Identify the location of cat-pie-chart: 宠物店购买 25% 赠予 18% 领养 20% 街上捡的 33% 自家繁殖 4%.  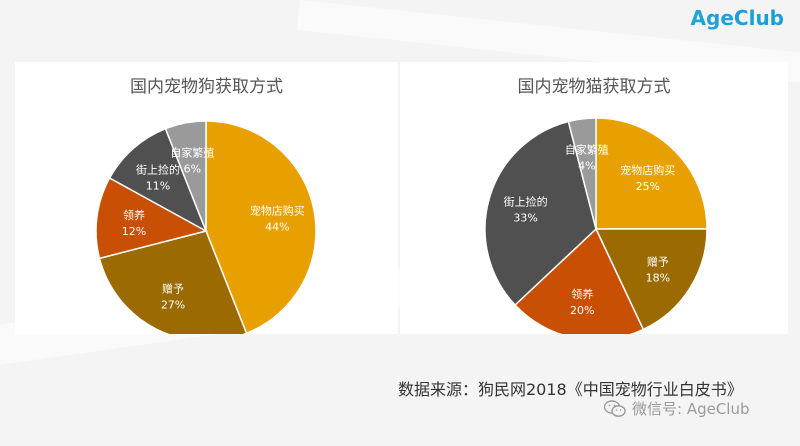
(596, 225).